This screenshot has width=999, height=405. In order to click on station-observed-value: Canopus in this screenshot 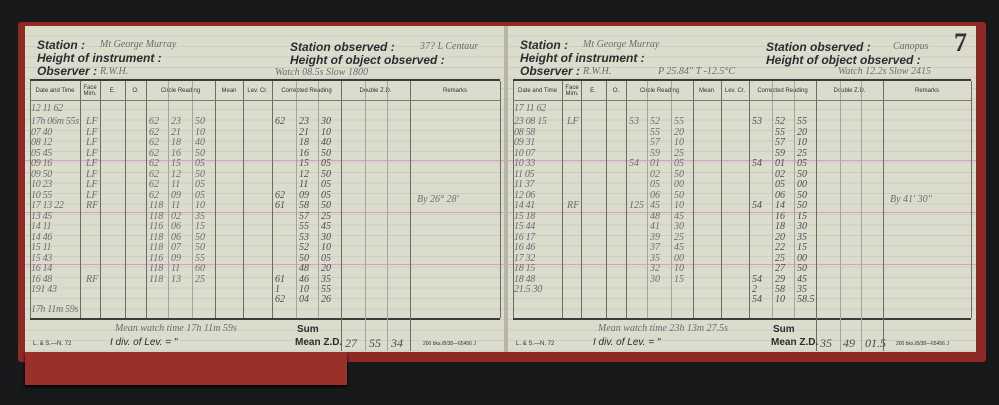, I will do `click(911, 46)`.